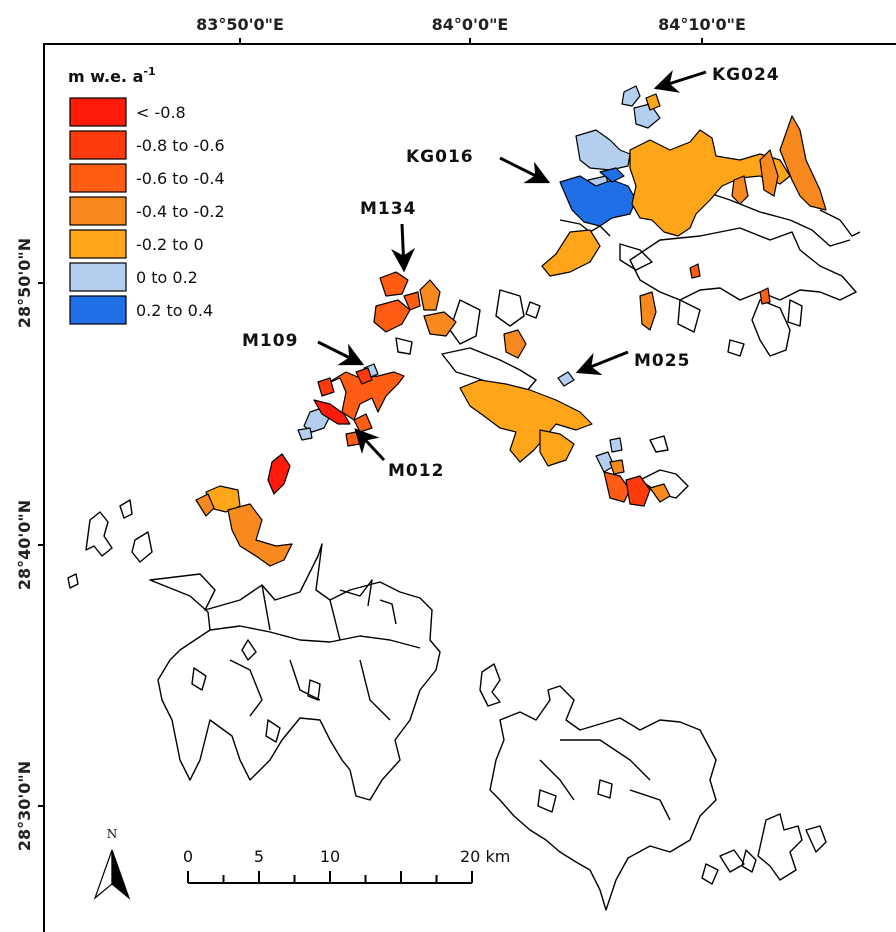  I want to click on scale-label-20: 20 km, so click(485, 856).